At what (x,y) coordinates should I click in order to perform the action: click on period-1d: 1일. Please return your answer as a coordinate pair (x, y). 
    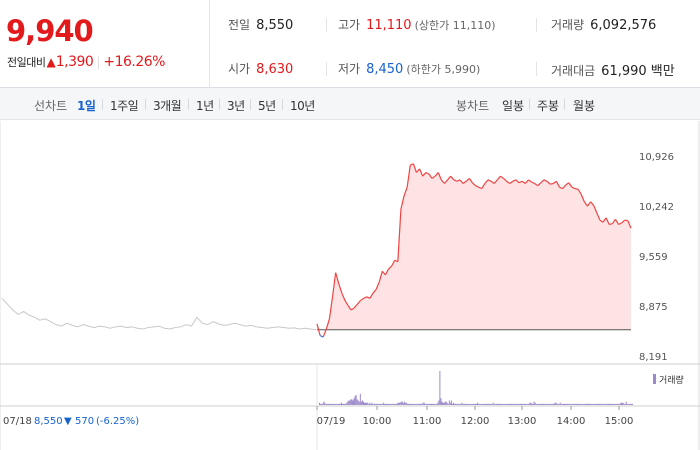
    Looking at the image, I should click on (86, 106).